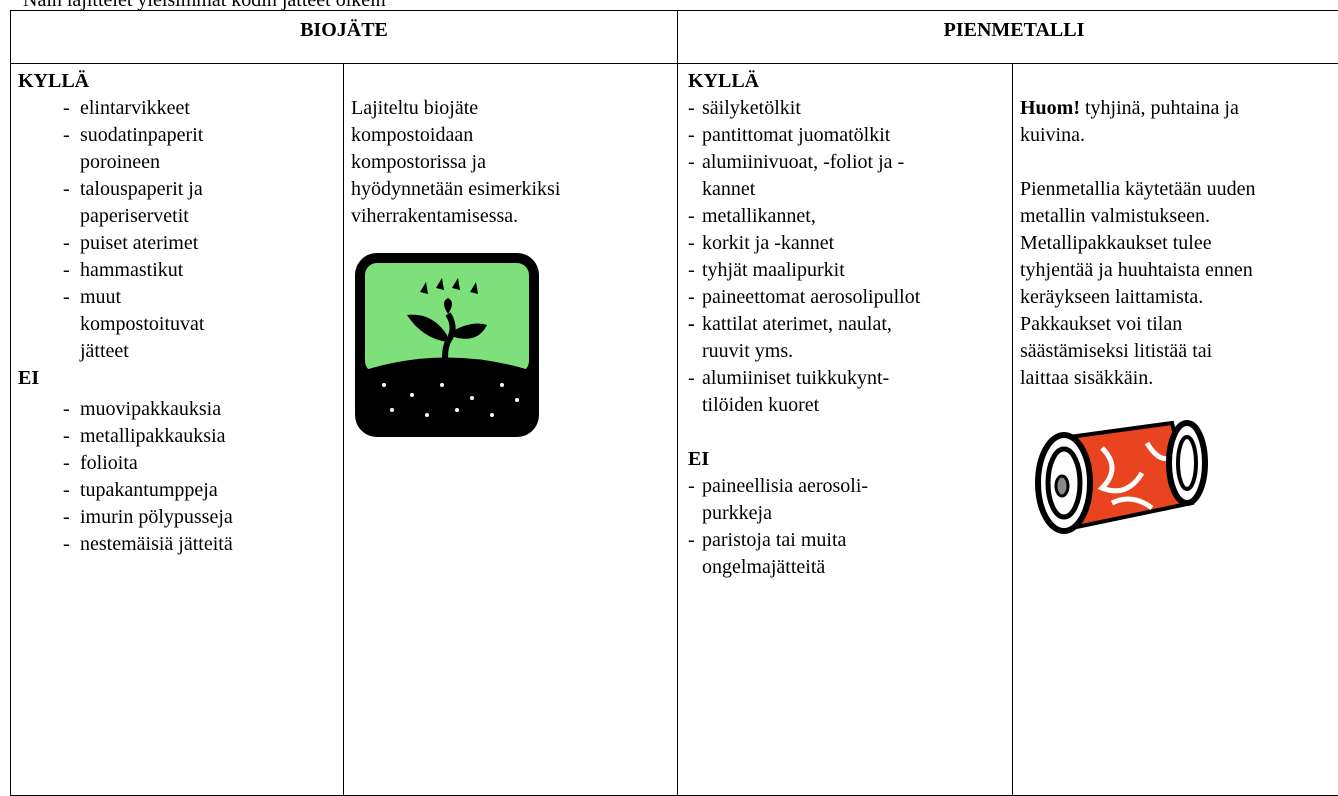 This screenshot has width=1338, height=796. Describe the element at coordinates (139, 243) in the screenshot. I see `item-text: puiset aterimet` at that location.